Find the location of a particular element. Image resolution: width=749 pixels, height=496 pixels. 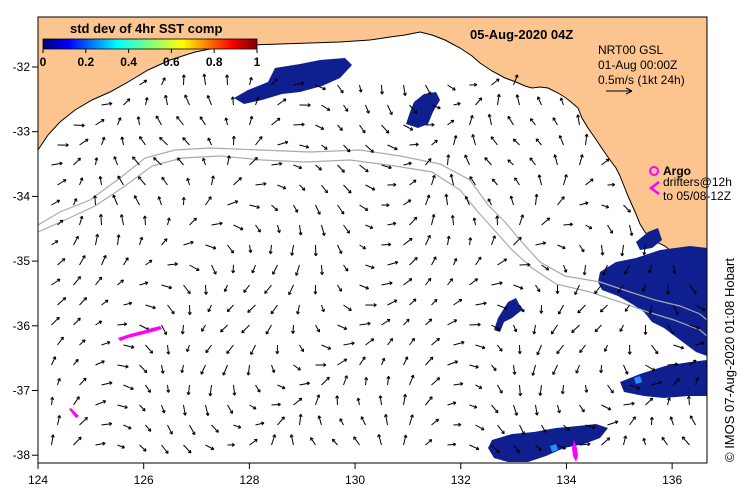

x-tick-label: 130 is located at coordinates (355, 480).